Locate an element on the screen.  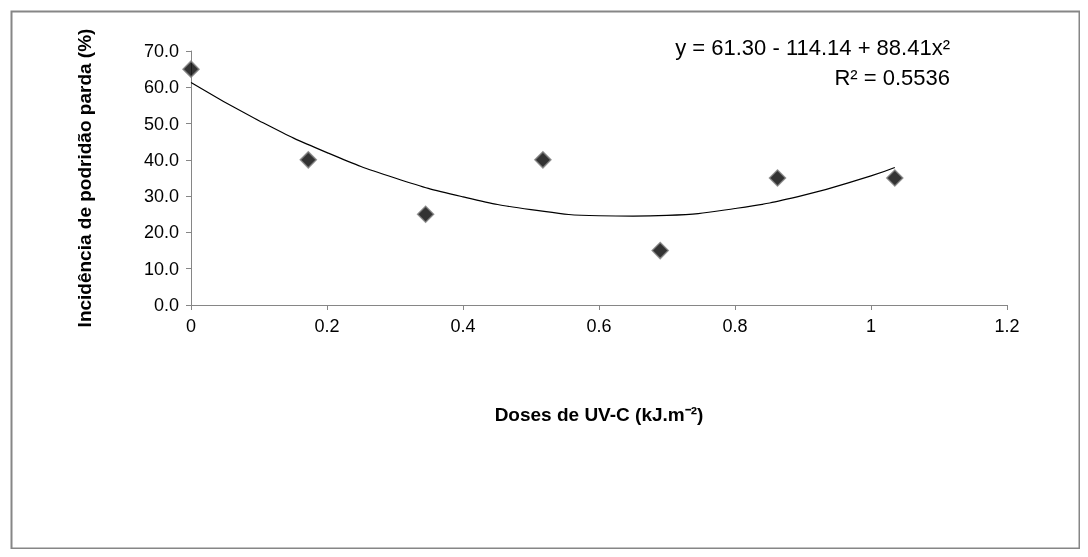
x-tick-label: 0.2 is located at coordinates (327, 326).